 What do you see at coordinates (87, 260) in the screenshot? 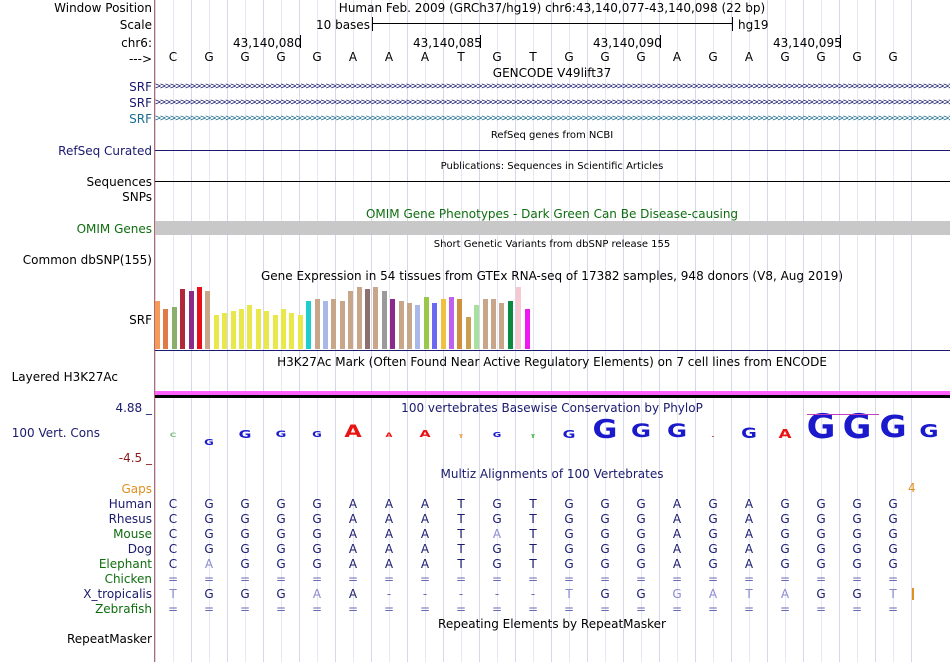
I see `common-dbsnp-label: Common dbSNP(155)` at bounding box center [87, 260].